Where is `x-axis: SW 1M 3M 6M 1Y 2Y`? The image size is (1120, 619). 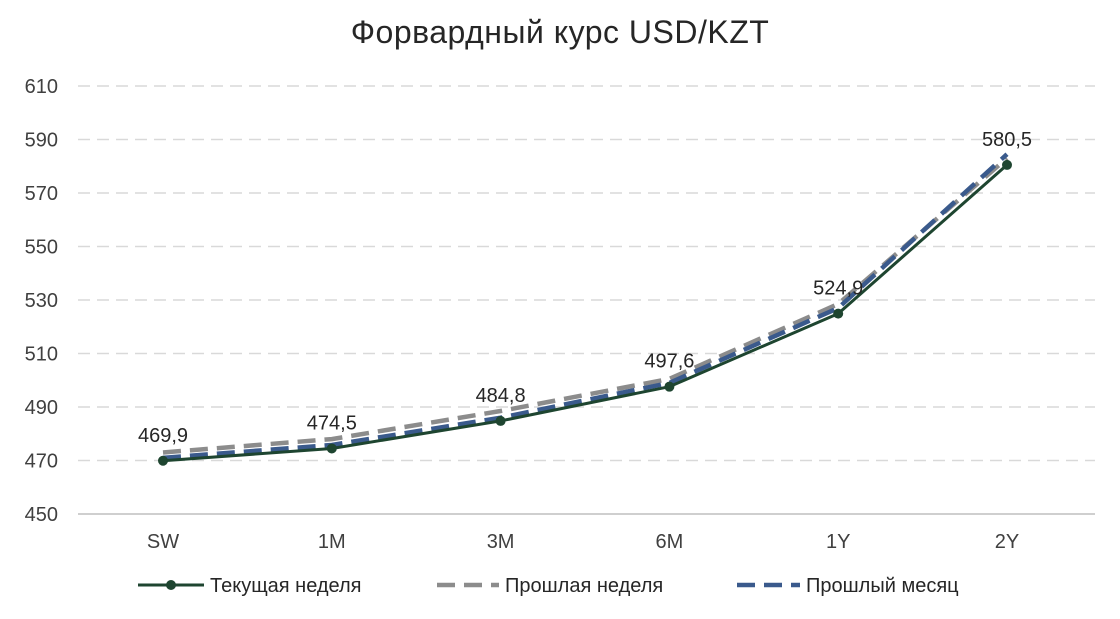 x-axis: SW 1M 3M 6M 1Y 2Y is located at coordinates (583, 542).